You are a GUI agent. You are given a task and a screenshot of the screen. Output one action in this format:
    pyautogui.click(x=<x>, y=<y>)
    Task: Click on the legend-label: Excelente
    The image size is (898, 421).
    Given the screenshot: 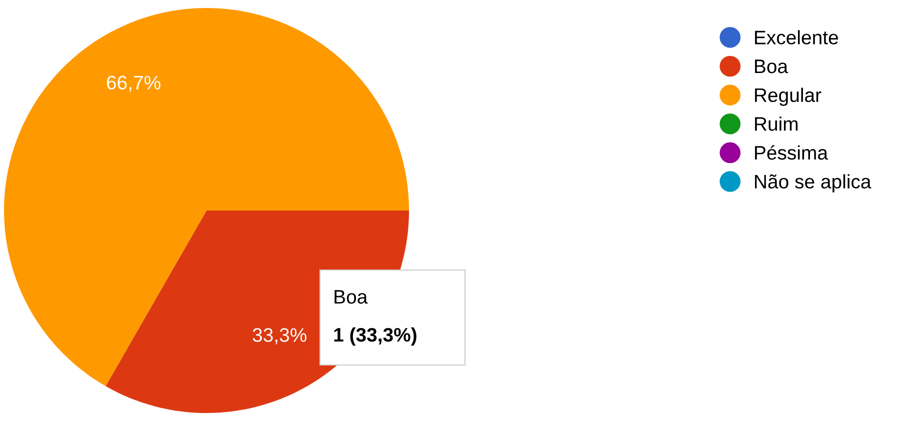 What is the action you would take?
    pyautogui.click(x=796, y=37)
    